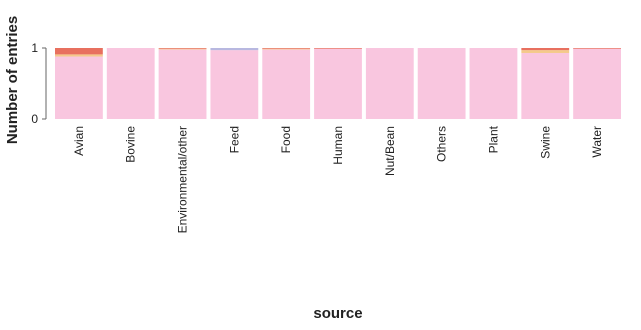 The width and height of the screenshot is (641, 330). Describe the element at coordinates (338, 145) in the screenshot. I see `x-tick-label-human: Human` at that location.